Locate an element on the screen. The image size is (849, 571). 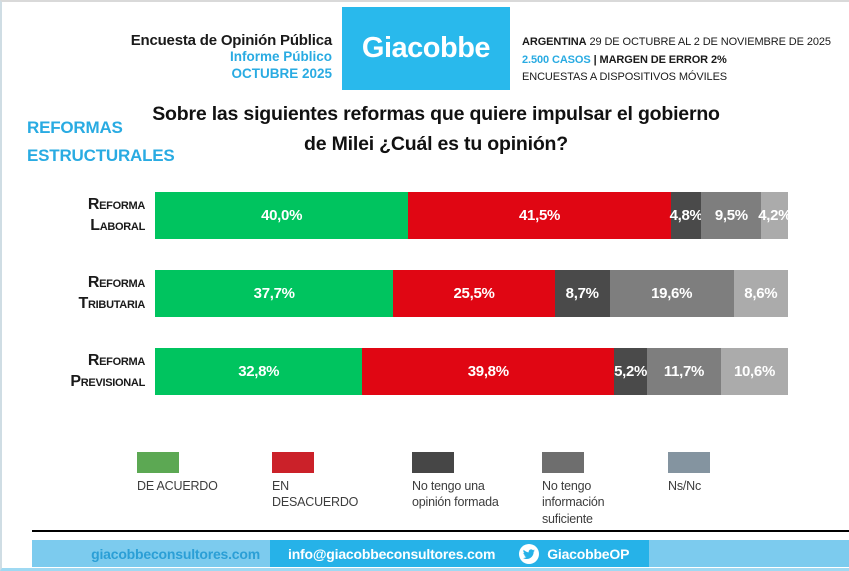
footer-filler is located at coordinates (749, 553).